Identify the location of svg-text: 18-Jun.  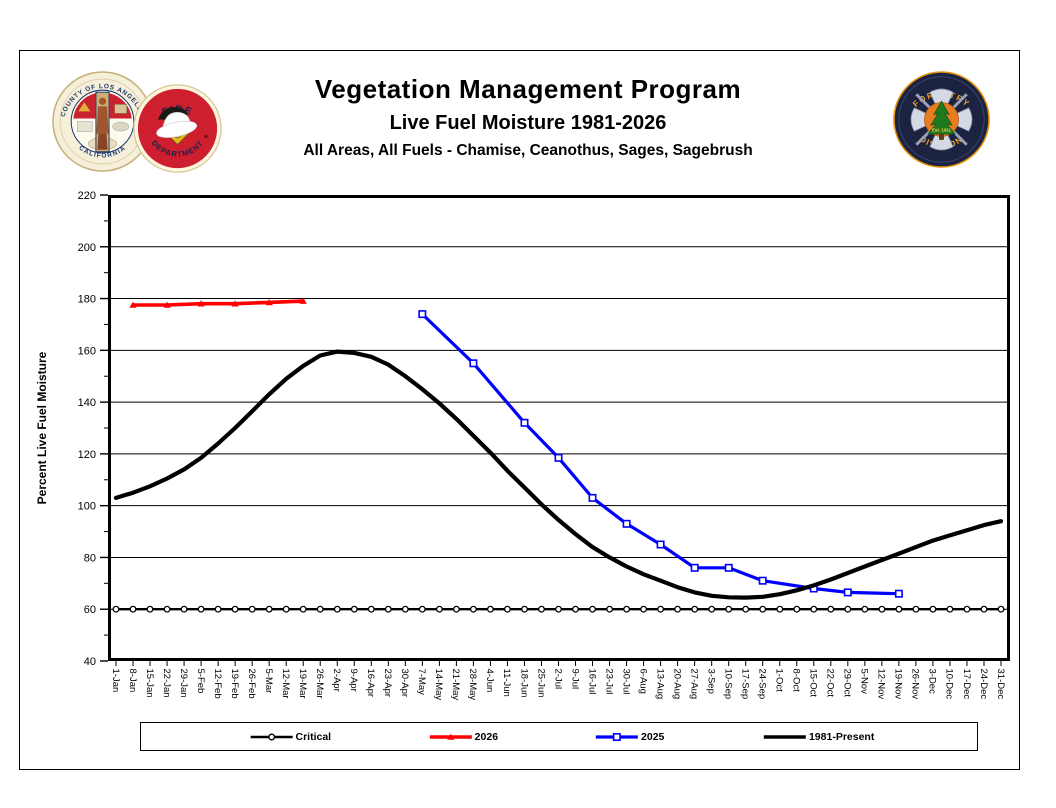
(523, 683).